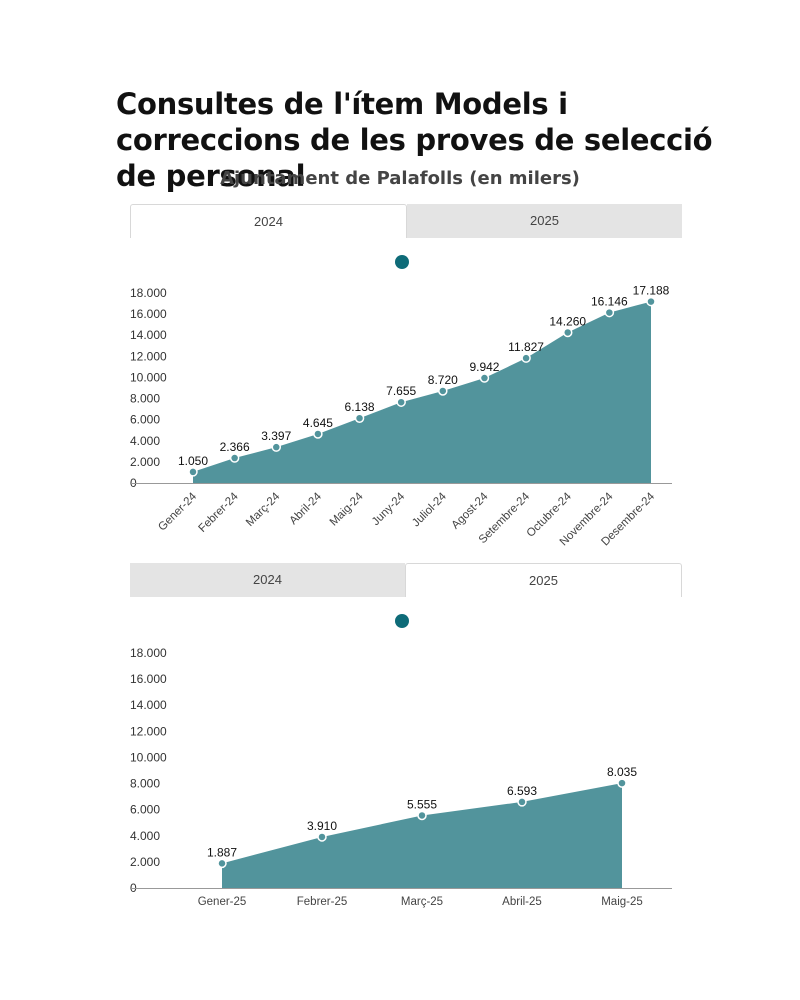  What do you see at coordinates (522, 791) in the screenshot?
I see `data-label: 6.593` at bounding box center [522, 791].